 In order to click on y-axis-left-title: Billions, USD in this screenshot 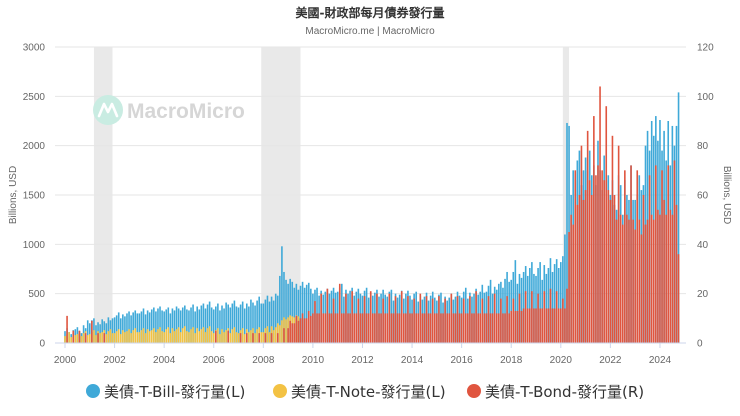, I will do `click(13, 195)`.